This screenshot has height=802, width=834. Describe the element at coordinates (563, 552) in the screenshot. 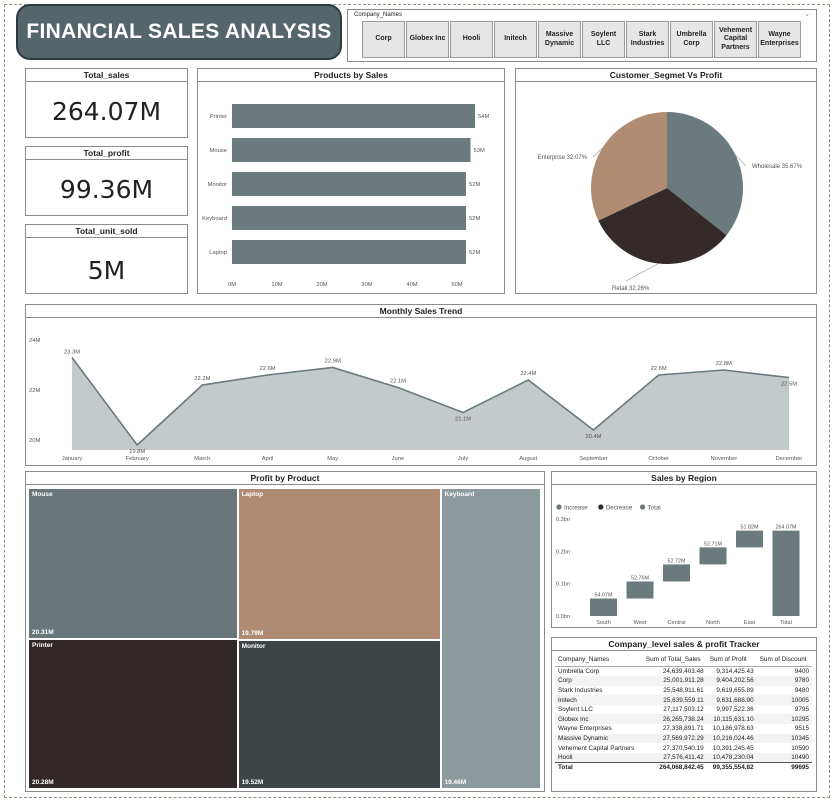

I see `y-tick-label: 0.2bn` at that location.